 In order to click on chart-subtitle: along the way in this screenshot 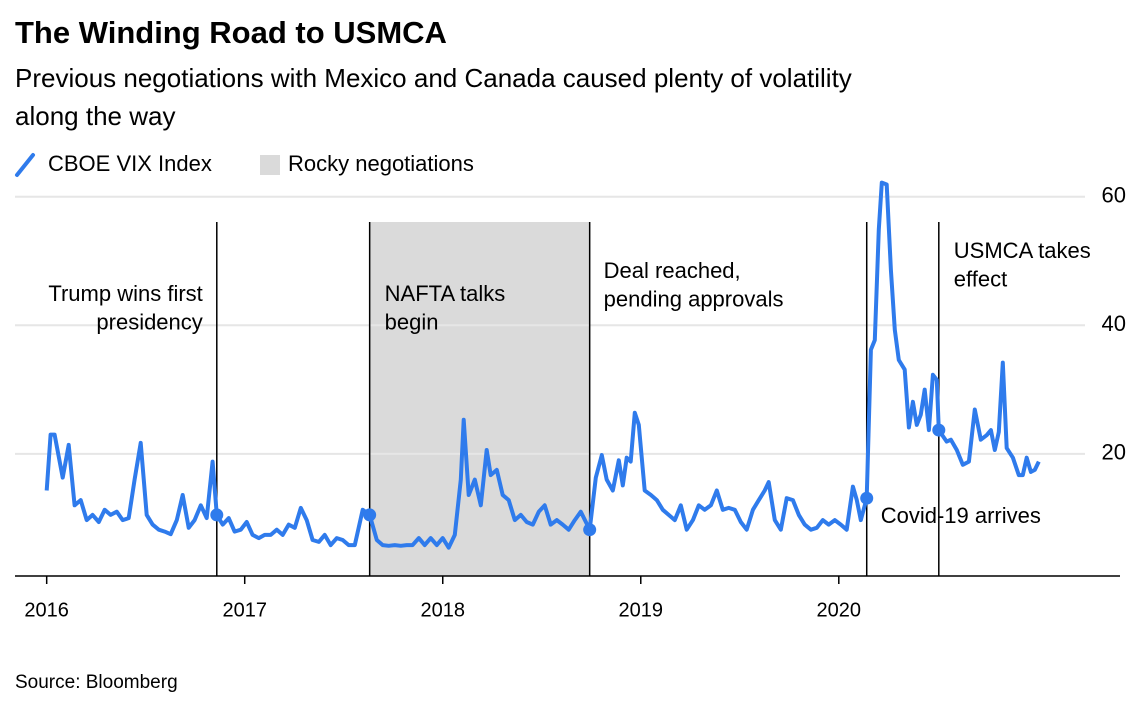, I will do `click(95, 116)`.